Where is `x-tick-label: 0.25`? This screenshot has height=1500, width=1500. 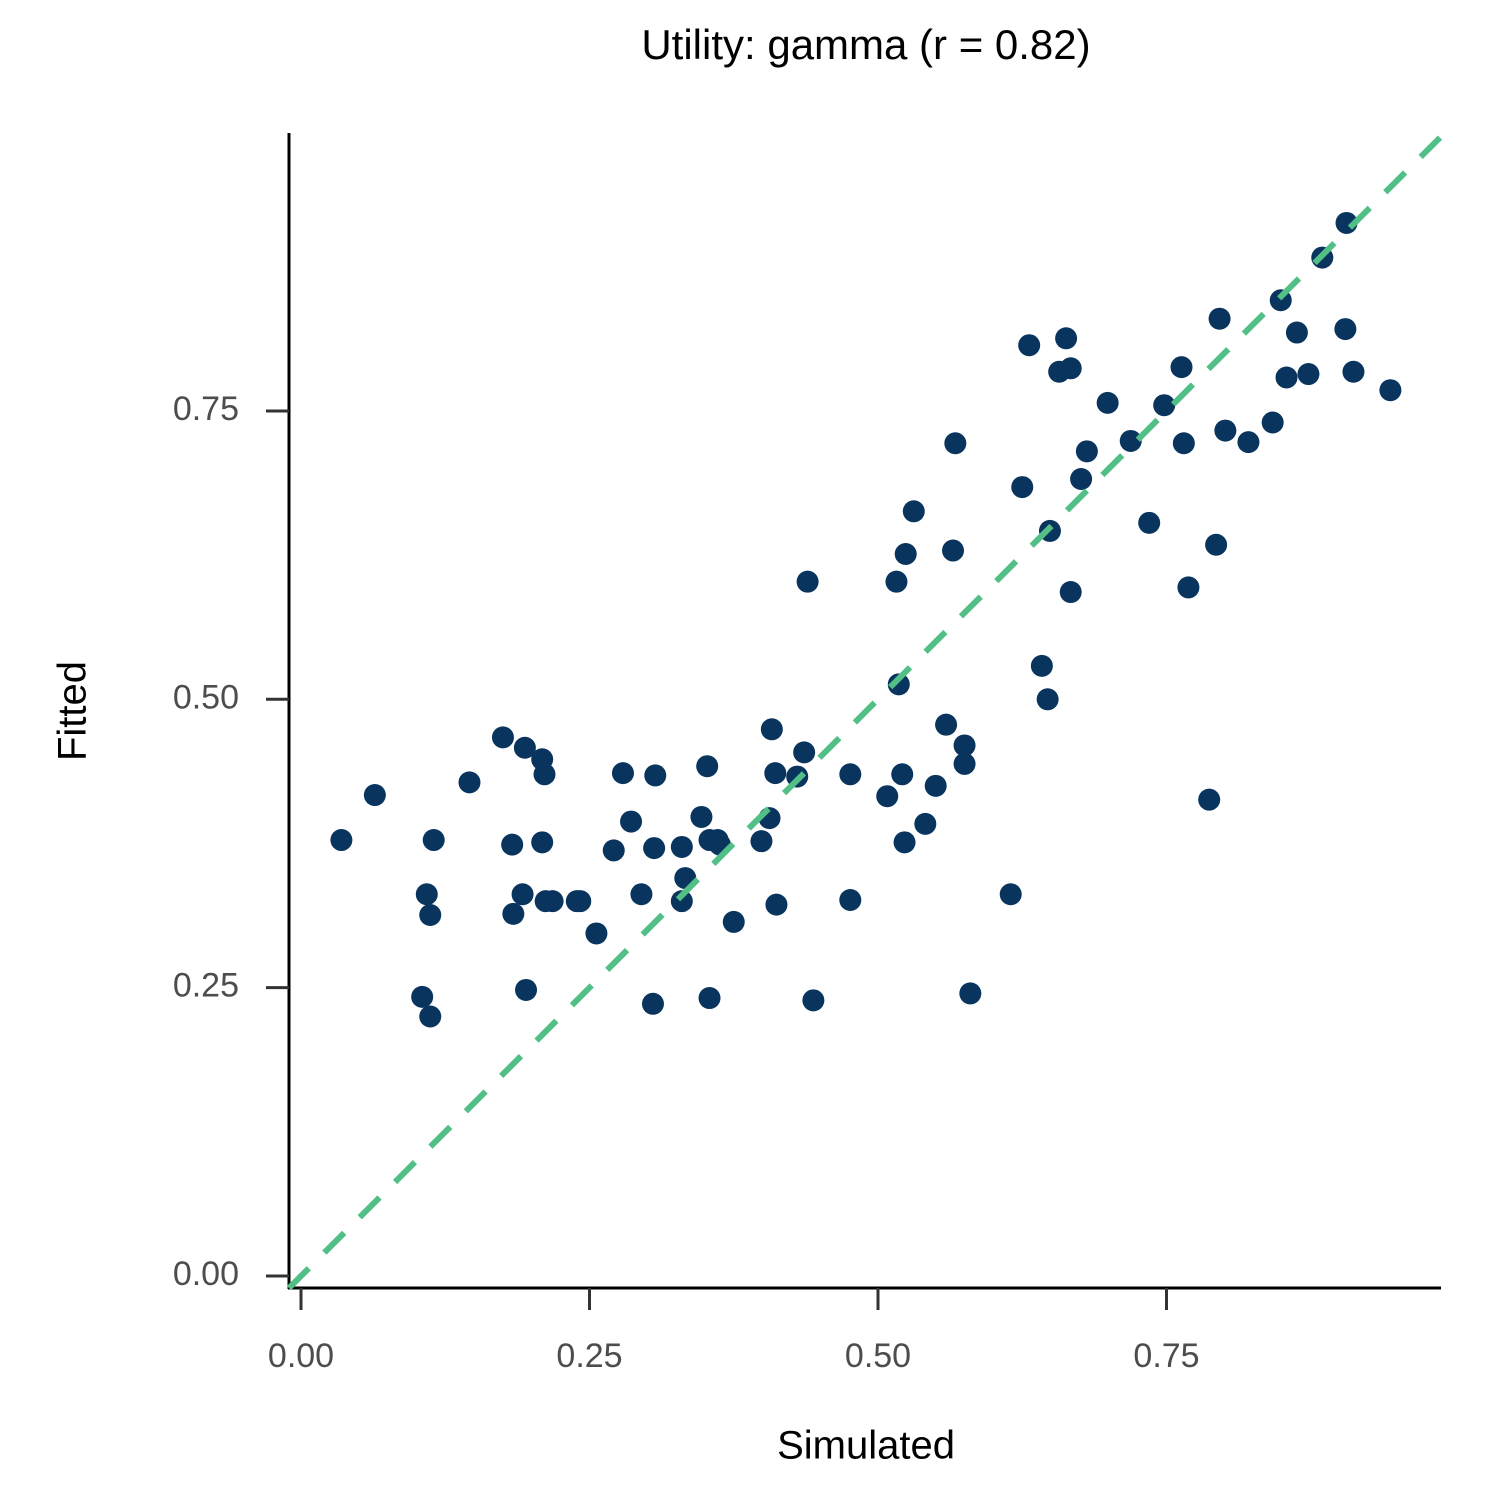 x-tick-label: 0.25 is located at coordinates (589, 1356).